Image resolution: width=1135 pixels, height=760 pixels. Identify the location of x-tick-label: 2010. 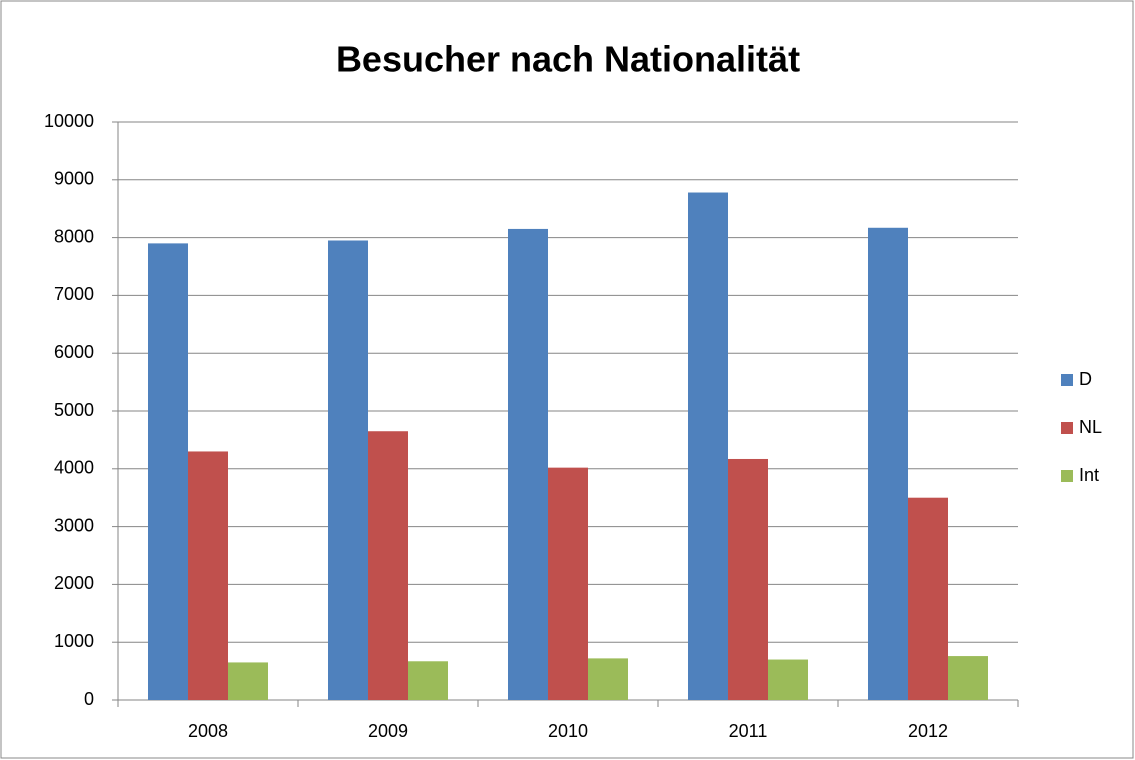
(568, 731).